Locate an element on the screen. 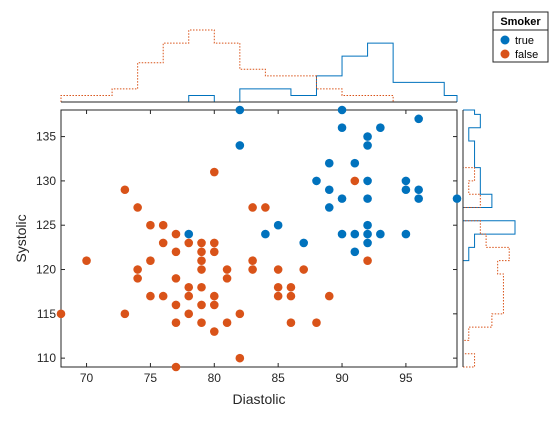 The width and height of the screenshot is (560, 425). x-tick-label: 80 is located at coordinates (215, 378).